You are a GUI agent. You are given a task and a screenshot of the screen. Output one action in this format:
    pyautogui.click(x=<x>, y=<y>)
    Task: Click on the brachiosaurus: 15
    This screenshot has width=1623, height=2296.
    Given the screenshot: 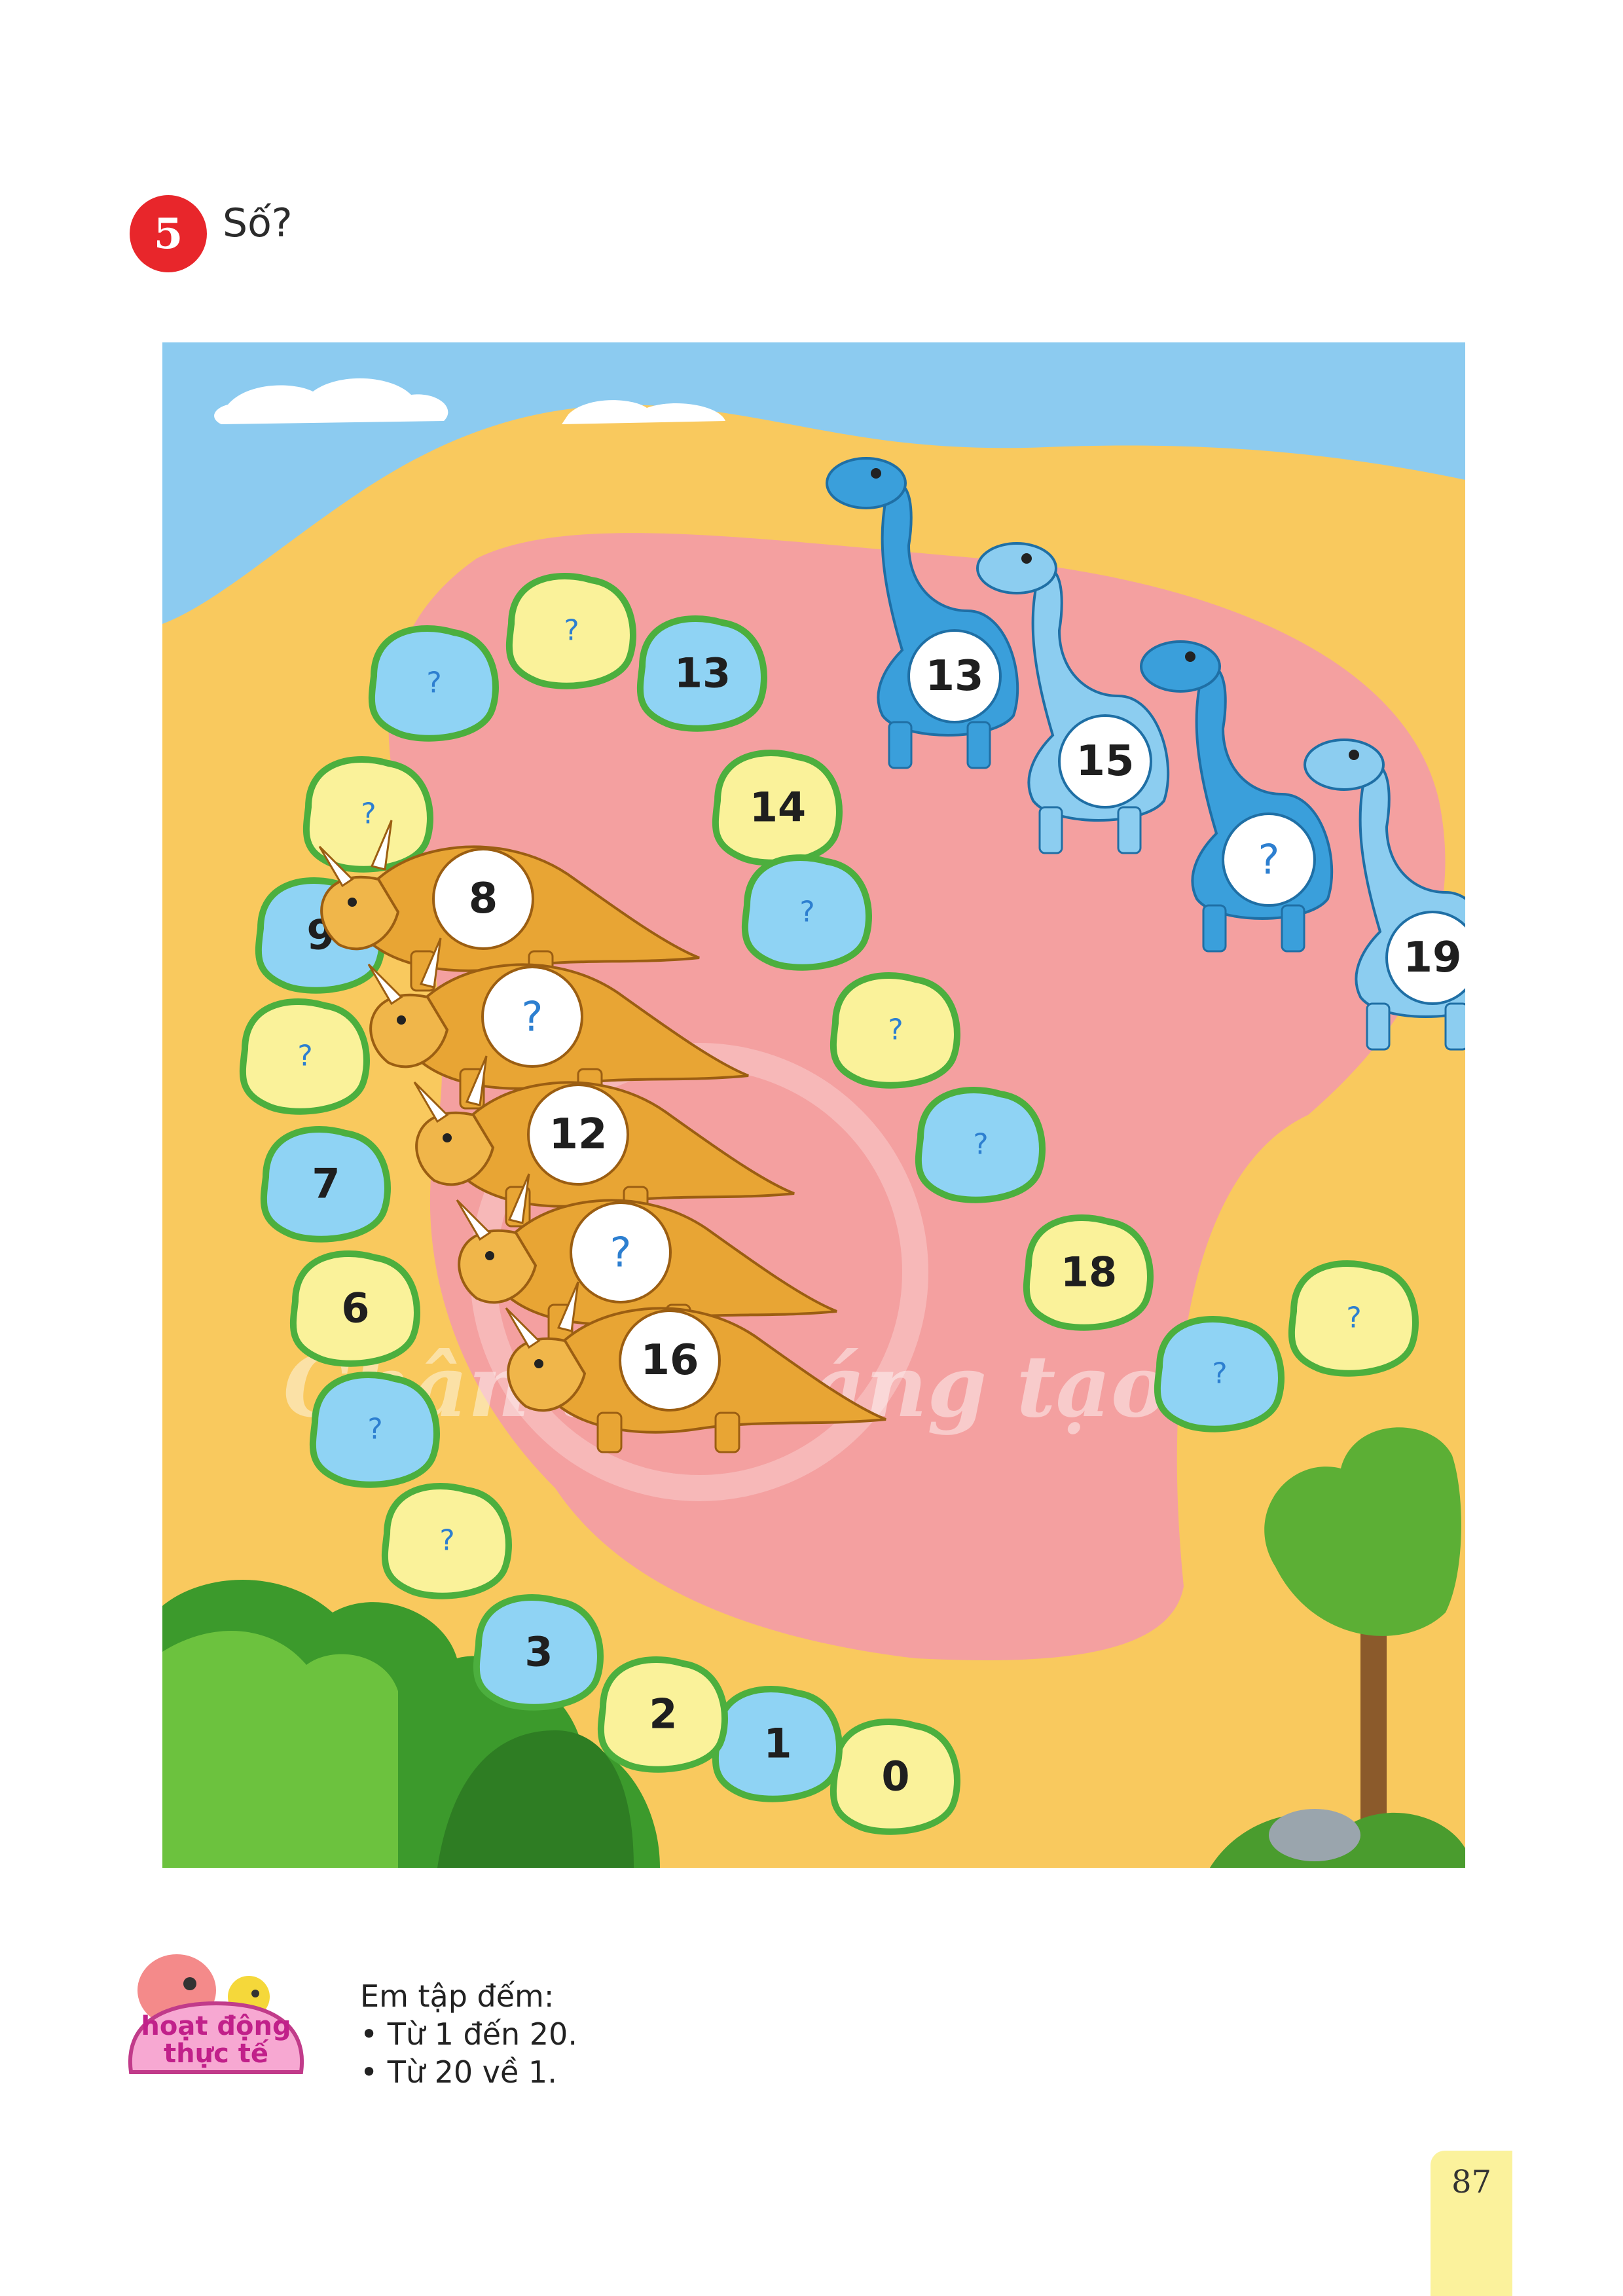 What is the action you would take?
    pyautogui.click(x=1073, y=698)
    